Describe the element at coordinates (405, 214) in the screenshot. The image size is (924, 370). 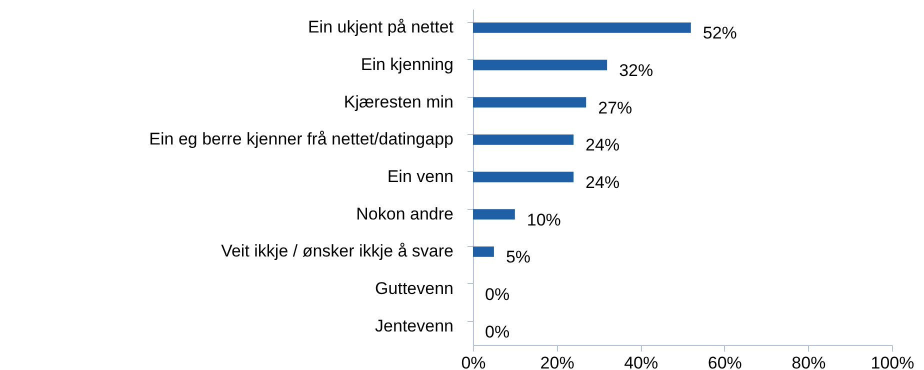
I see `y-tick-label: Nokon andre` at that location.